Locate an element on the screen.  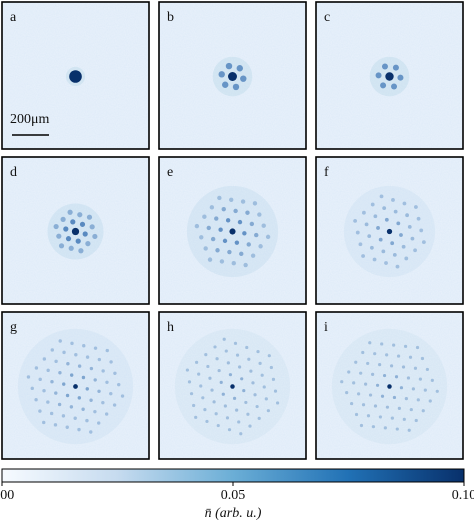
panel: d is located at coordinates (75, 230).